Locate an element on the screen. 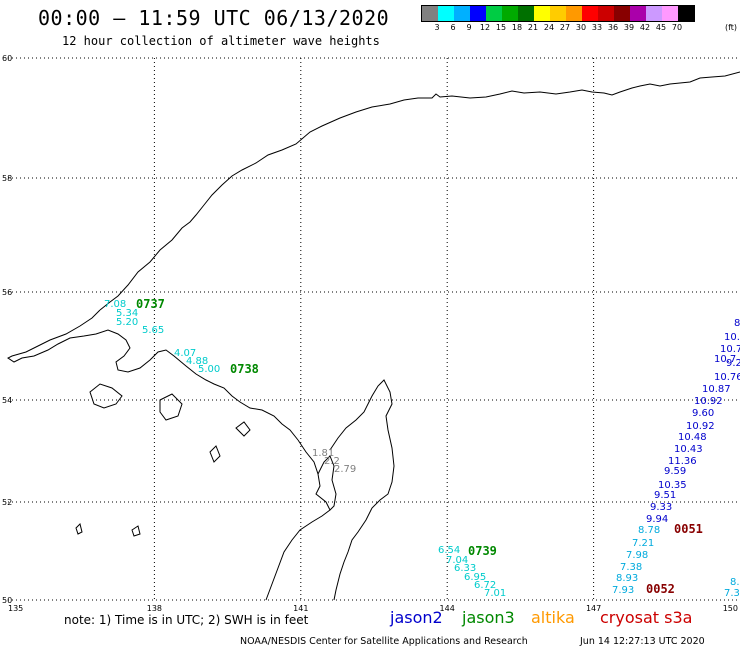 The height and width of the screenshot is (650, 740). wave-height-label: 10.87 is located at coordinates (716, 389).